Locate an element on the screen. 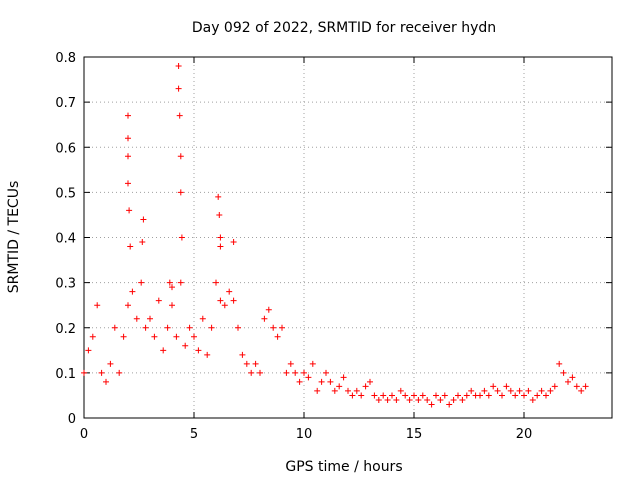  x-tick-label: 20 is located at coordinates (524, 434).